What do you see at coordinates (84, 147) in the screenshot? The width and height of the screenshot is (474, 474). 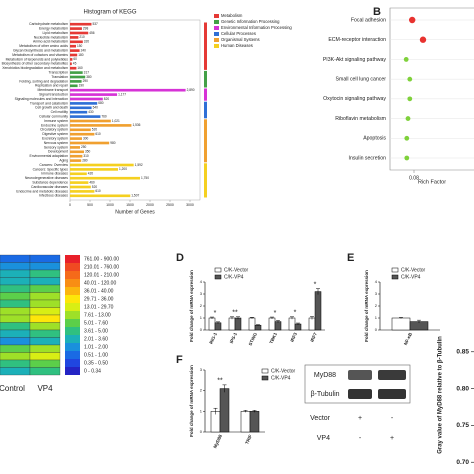 I see `value-label: 250` at bounding box center [84, 147].